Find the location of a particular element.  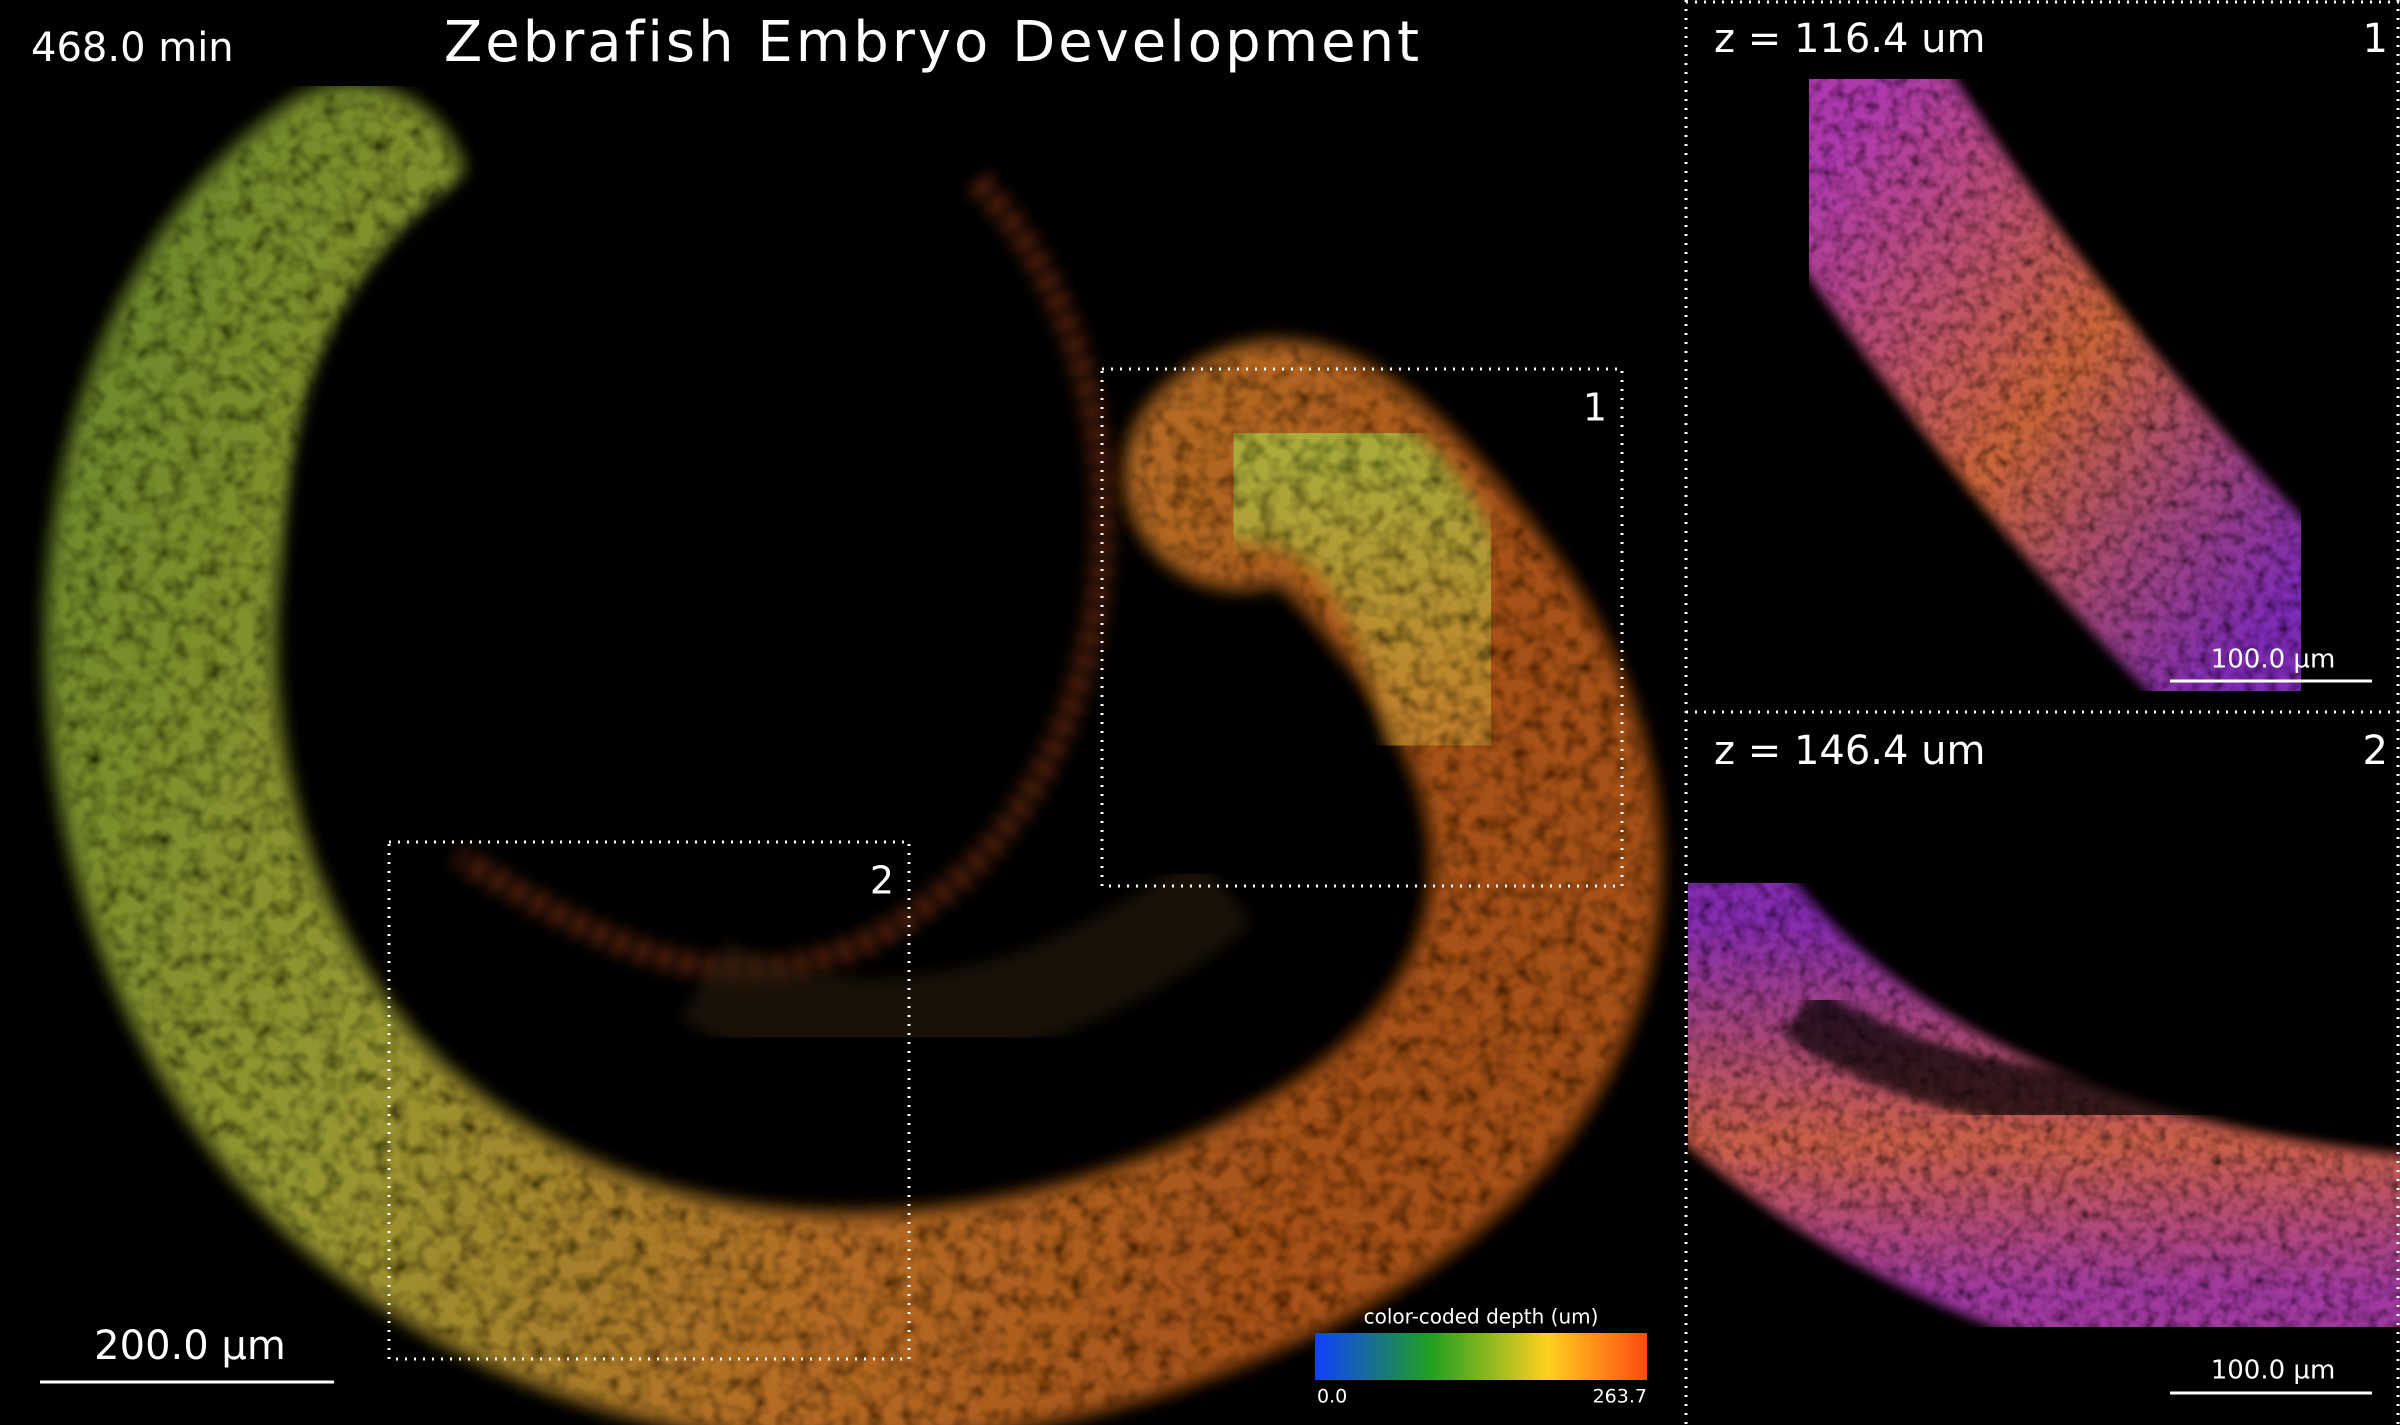

inset-1-image is located at coordinates (2055, 362).